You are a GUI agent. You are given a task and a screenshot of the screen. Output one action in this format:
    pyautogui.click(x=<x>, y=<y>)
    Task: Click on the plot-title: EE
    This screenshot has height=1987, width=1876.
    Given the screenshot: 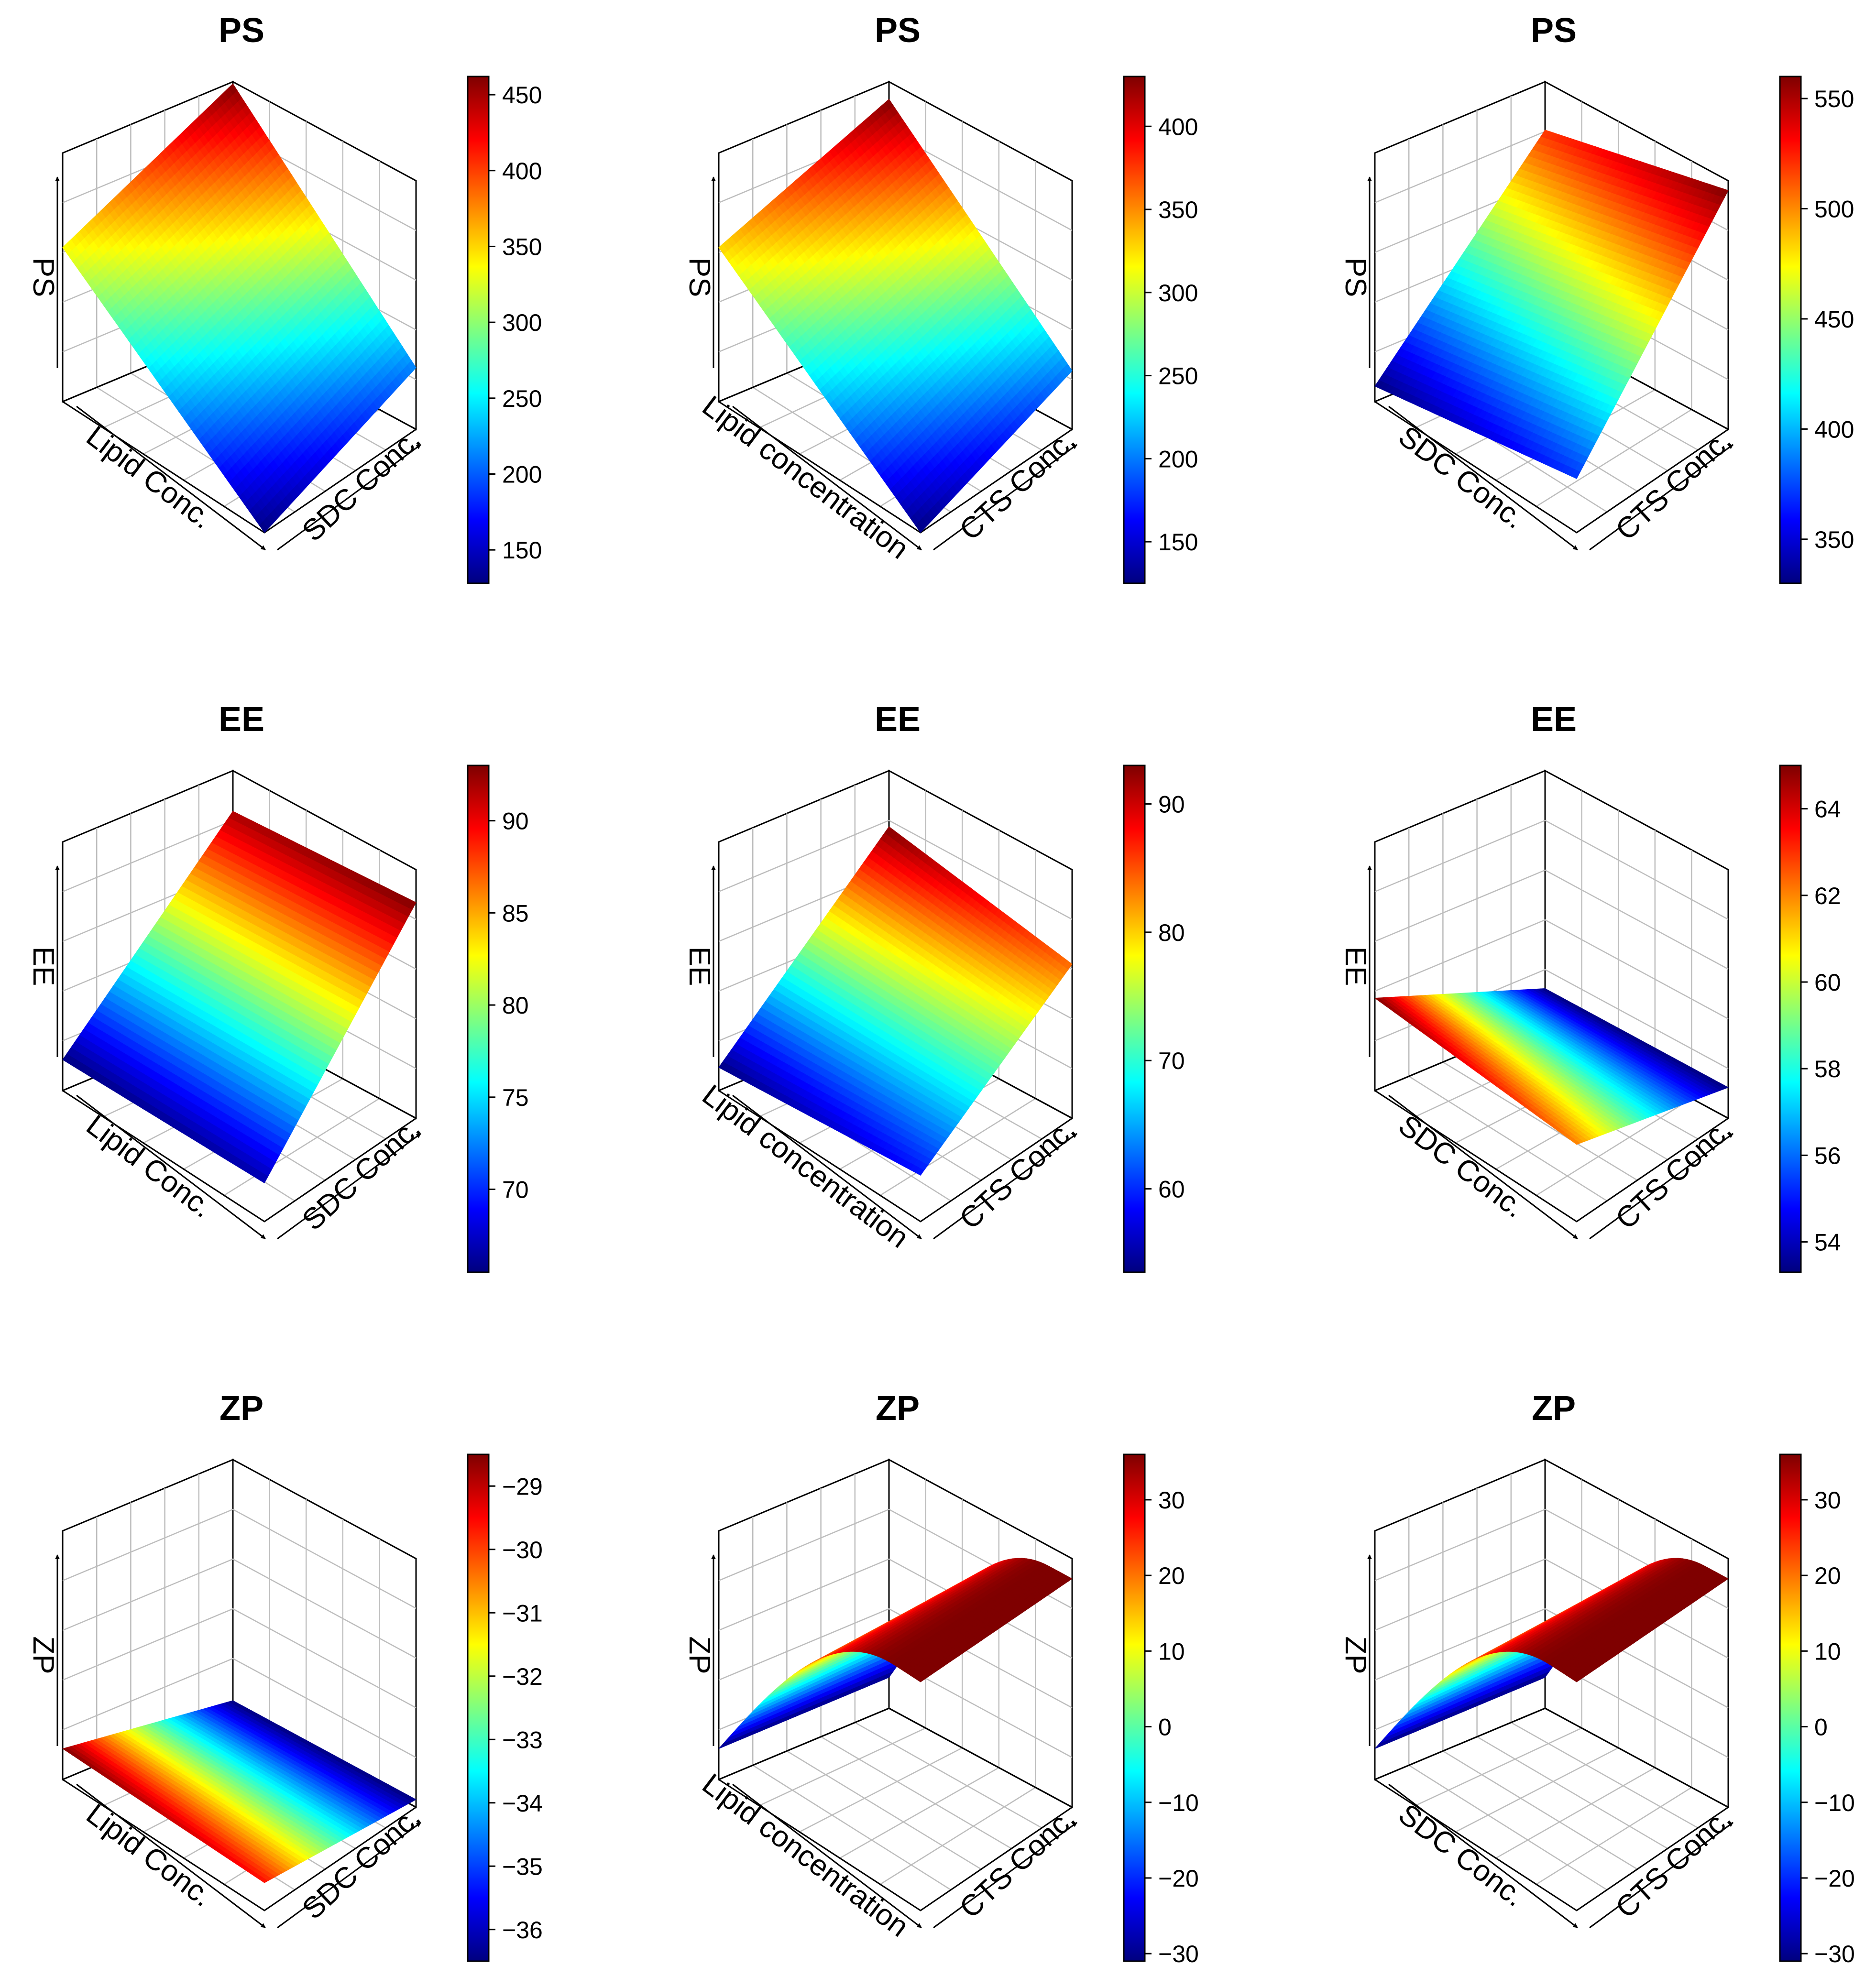 What is the action you would take?
    pyautogui.click(x=242, y=720)
    